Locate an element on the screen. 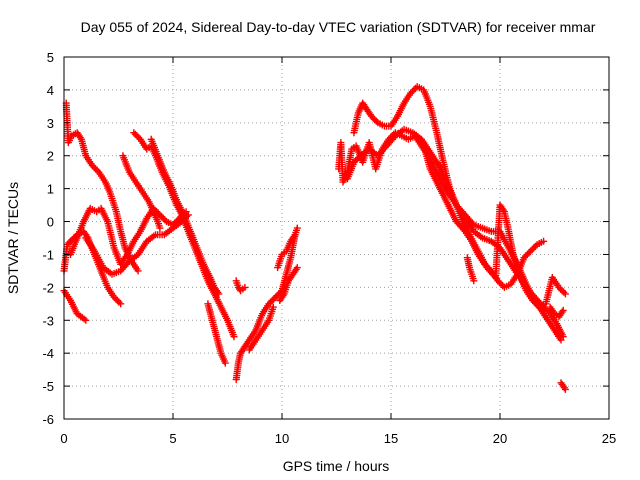 The width and height of the screenshot is (640, 480). y-tick-label: -4 is located at coordinates (48, 353).